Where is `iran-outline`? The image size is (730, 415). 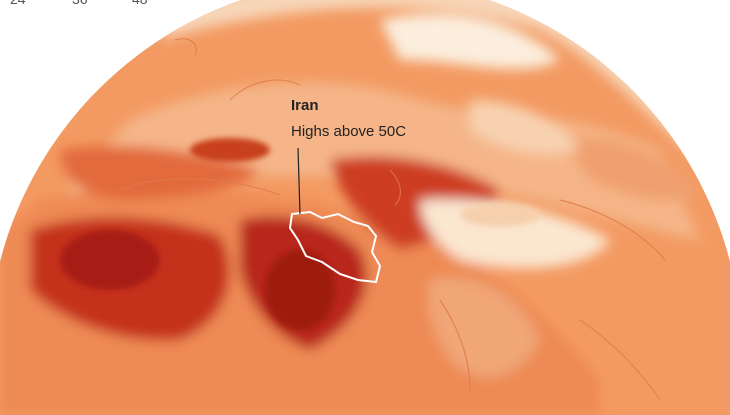 iran-outline is located at coordinates (335, 247).